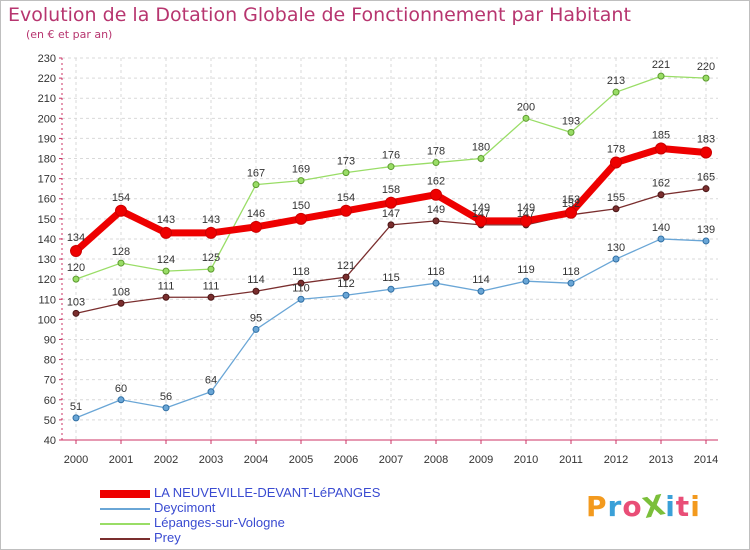 The image size is (750, 550). Describe the element at coordinates (301, 272) in the screenshot. I see `data-label: 118` at that location.